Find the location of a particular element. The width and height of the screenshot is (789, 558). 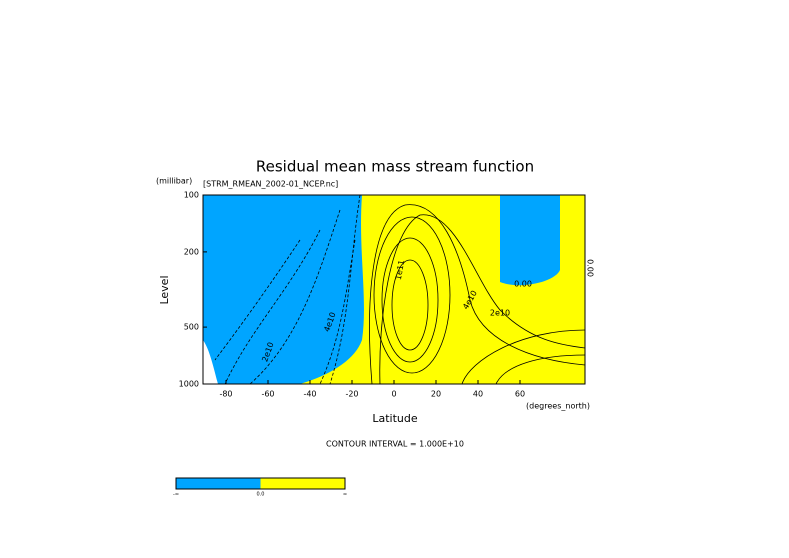

colorbar-frame is located at coordinates (260, 483).